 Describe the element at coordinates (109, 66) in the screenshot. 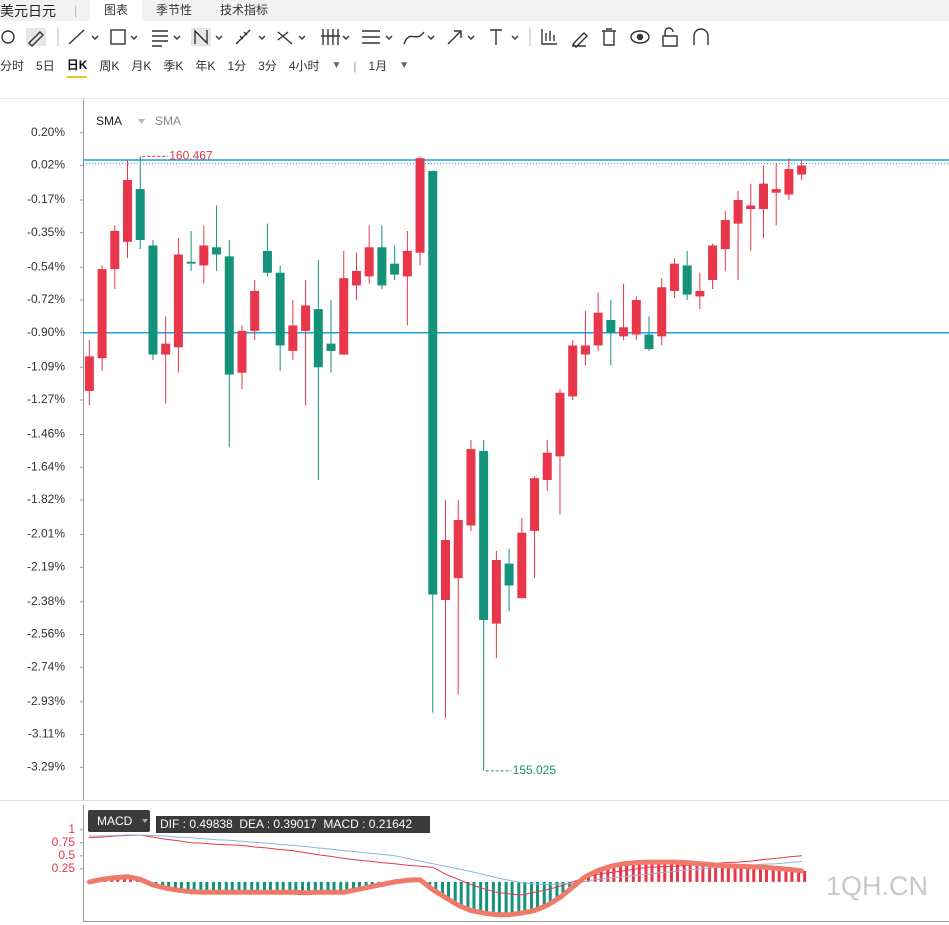

I see `period: 周K` at that location.